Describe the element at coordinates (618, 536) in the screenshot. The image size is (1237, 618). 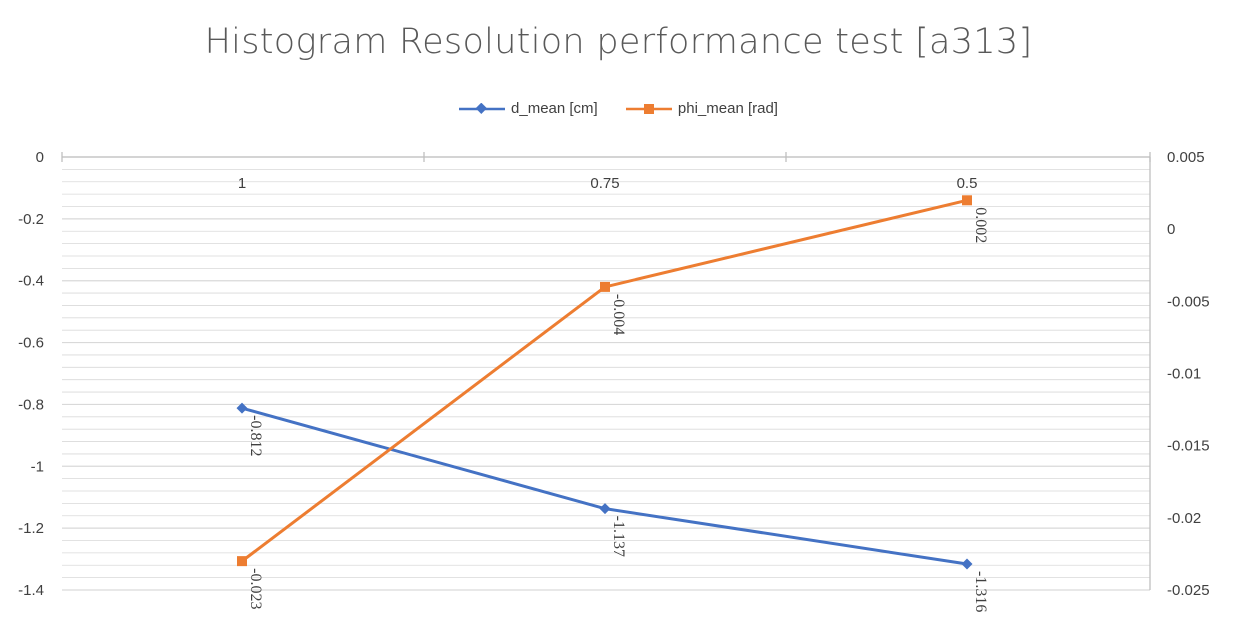
I see `data-label-d-mean: -1.137` at that location.